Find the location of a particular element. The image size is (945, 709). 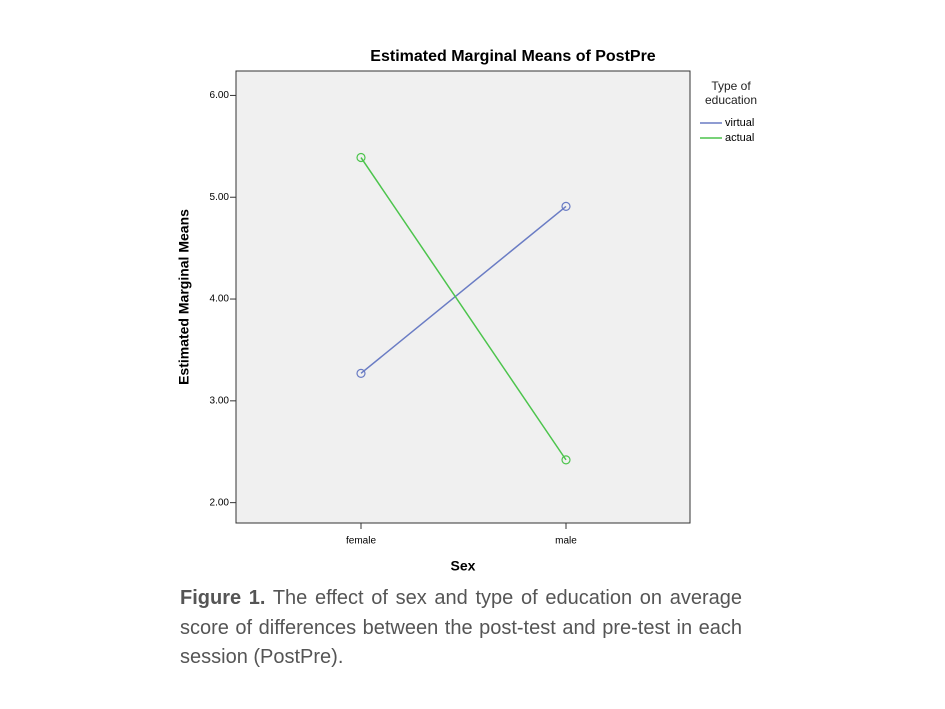

x-tick-label: female is located at coordinates (361, 541).